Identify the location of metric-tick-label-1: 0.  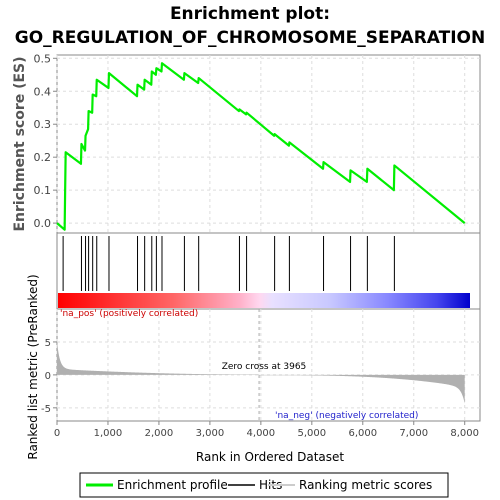
(48, 376).